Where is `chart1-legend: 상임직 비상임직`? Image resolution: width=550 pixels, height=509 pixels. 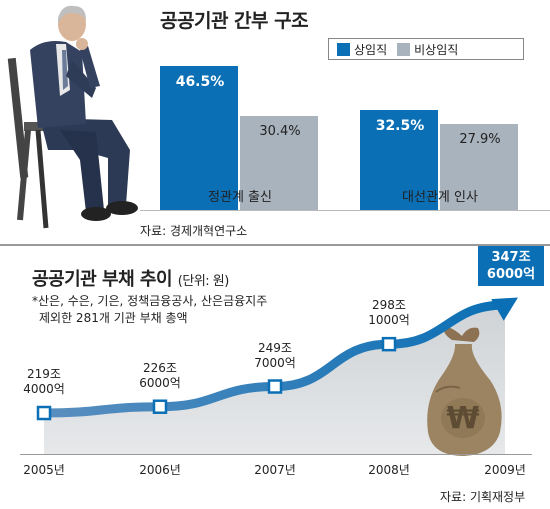
chart1-legend: 상임직 비상임직 is located at coordinates (426, 49).